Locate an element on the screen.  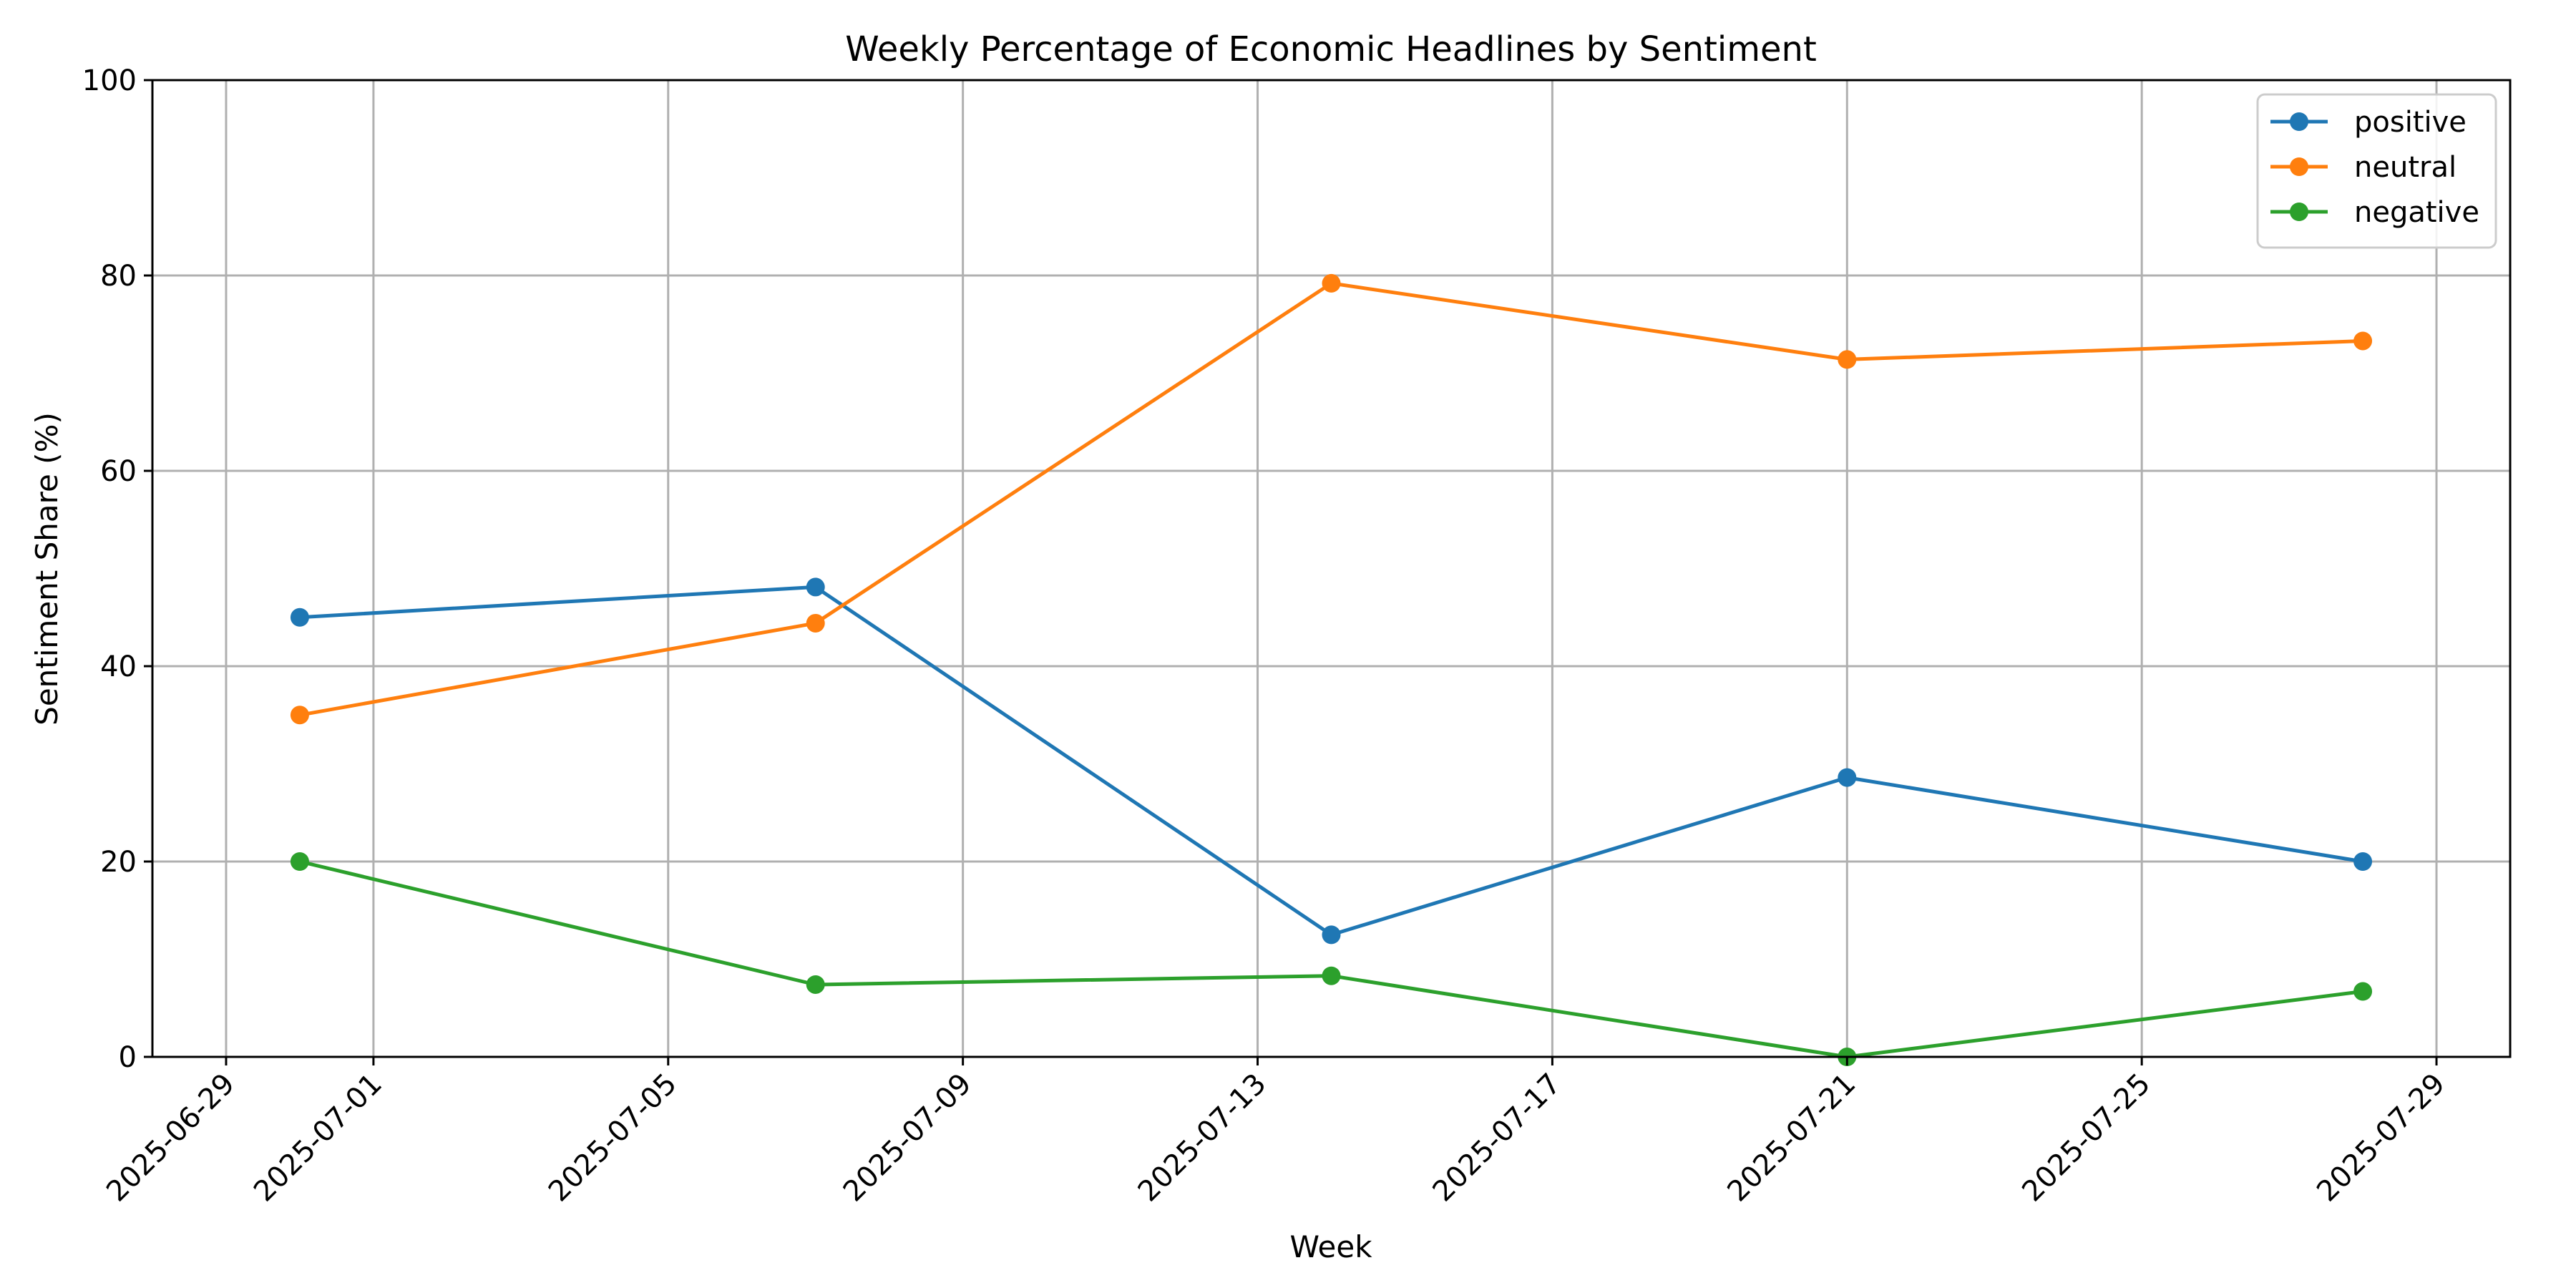
legend-label-negative: negative is located at coordinates (2416, 212).